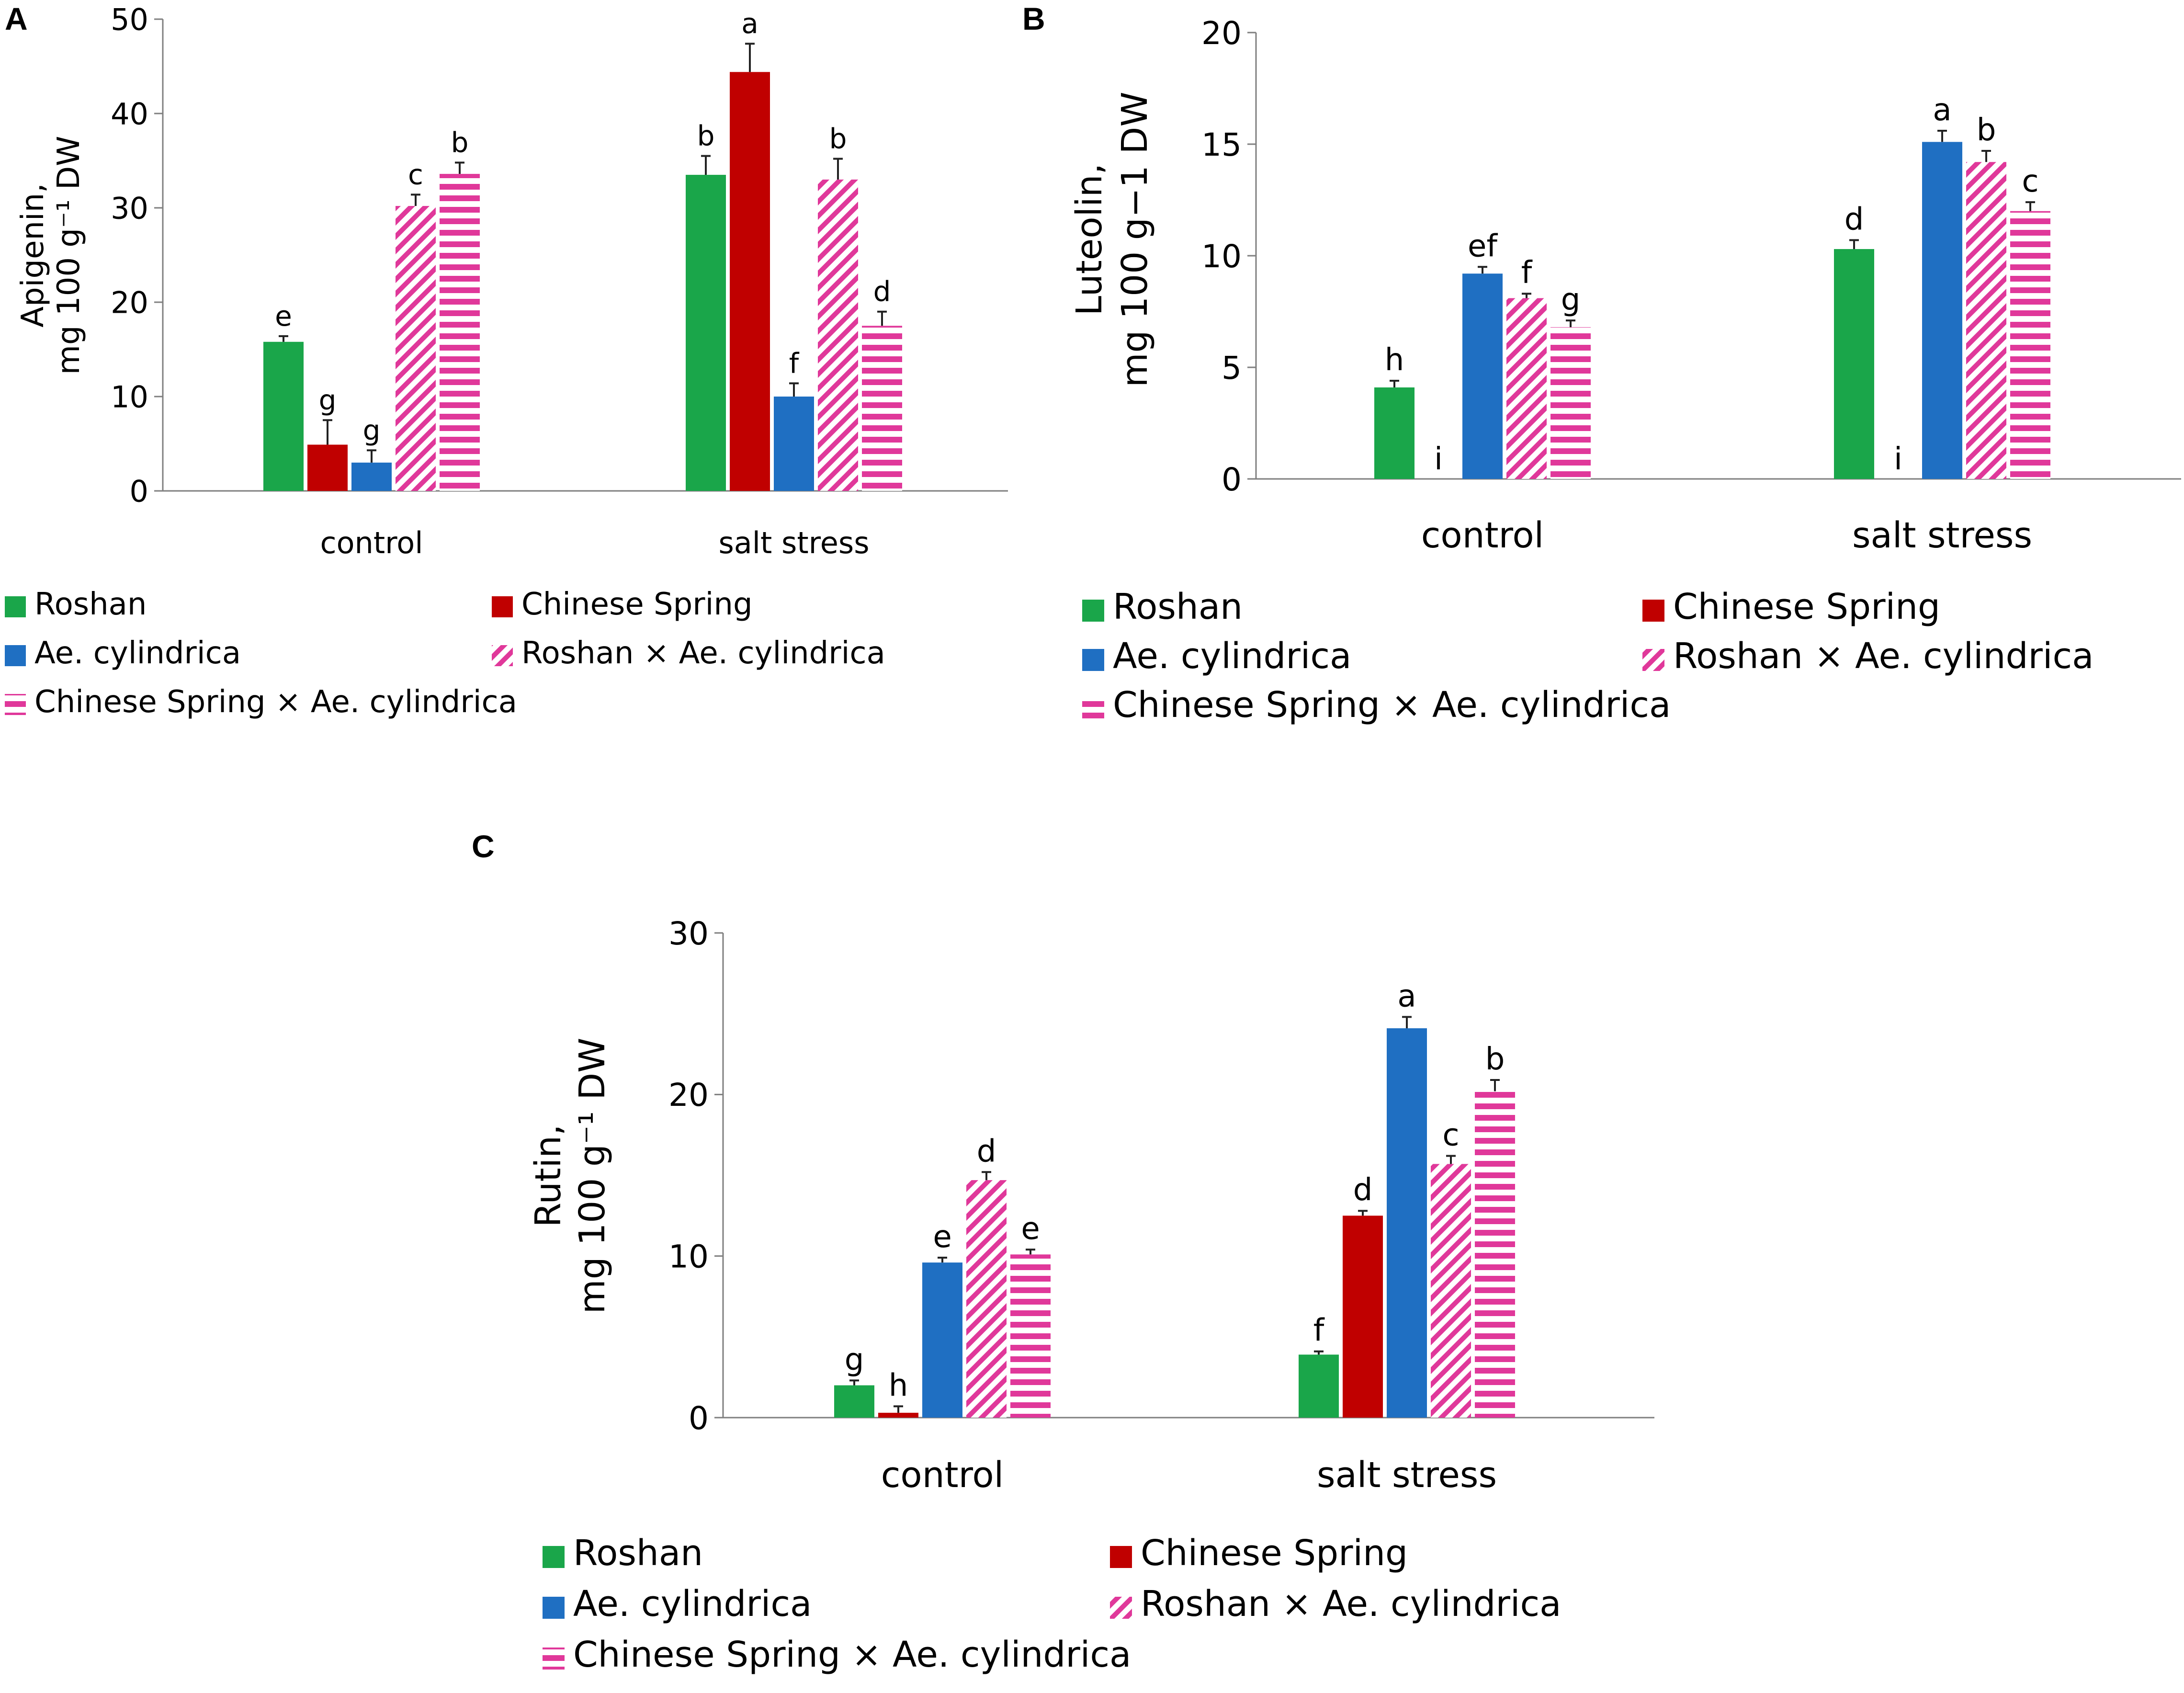 This screenshot has height=1693, width=2184. I want to click on y-tick-label: 10, so click(1222, 256).